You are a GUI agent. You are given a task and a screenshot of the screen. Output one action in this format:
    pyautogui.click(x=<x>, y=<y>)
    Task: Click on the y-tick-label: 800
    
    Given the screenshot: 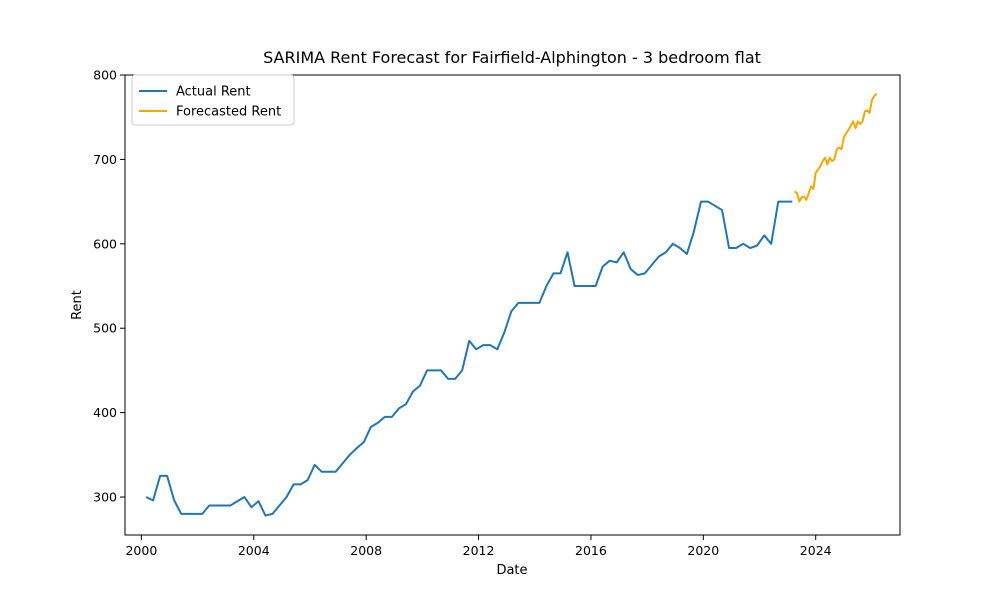 What is the action you would take?
    pyautogui.click(x=105, y=75)
    